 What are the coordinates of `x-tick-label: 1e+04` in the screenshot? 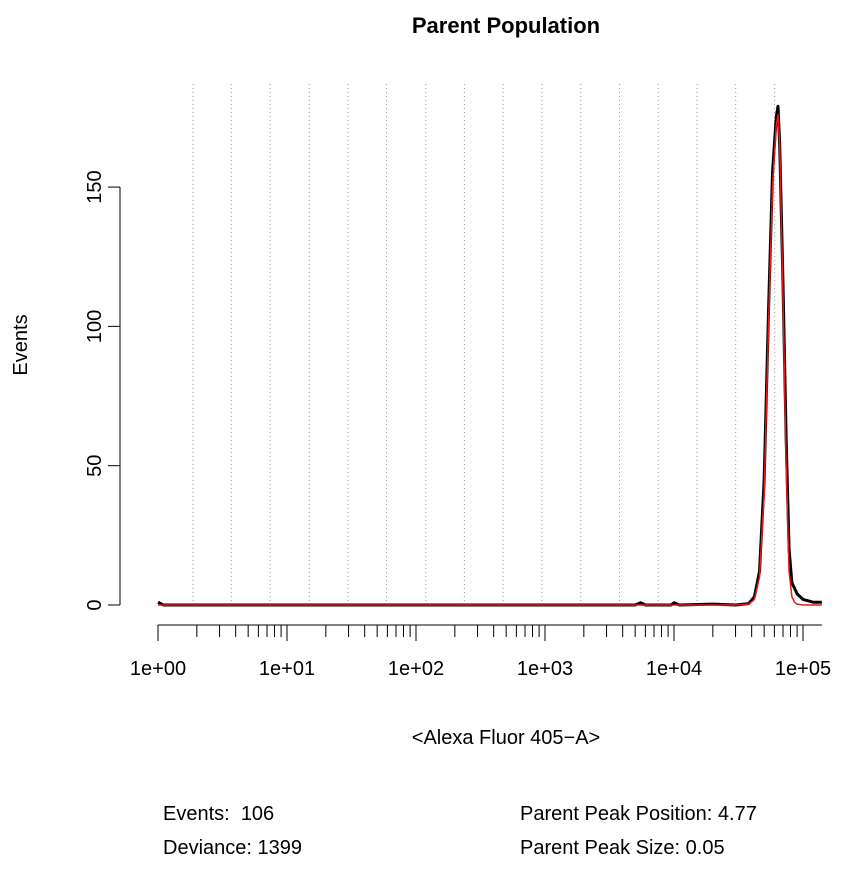 It's located at (674, 669).